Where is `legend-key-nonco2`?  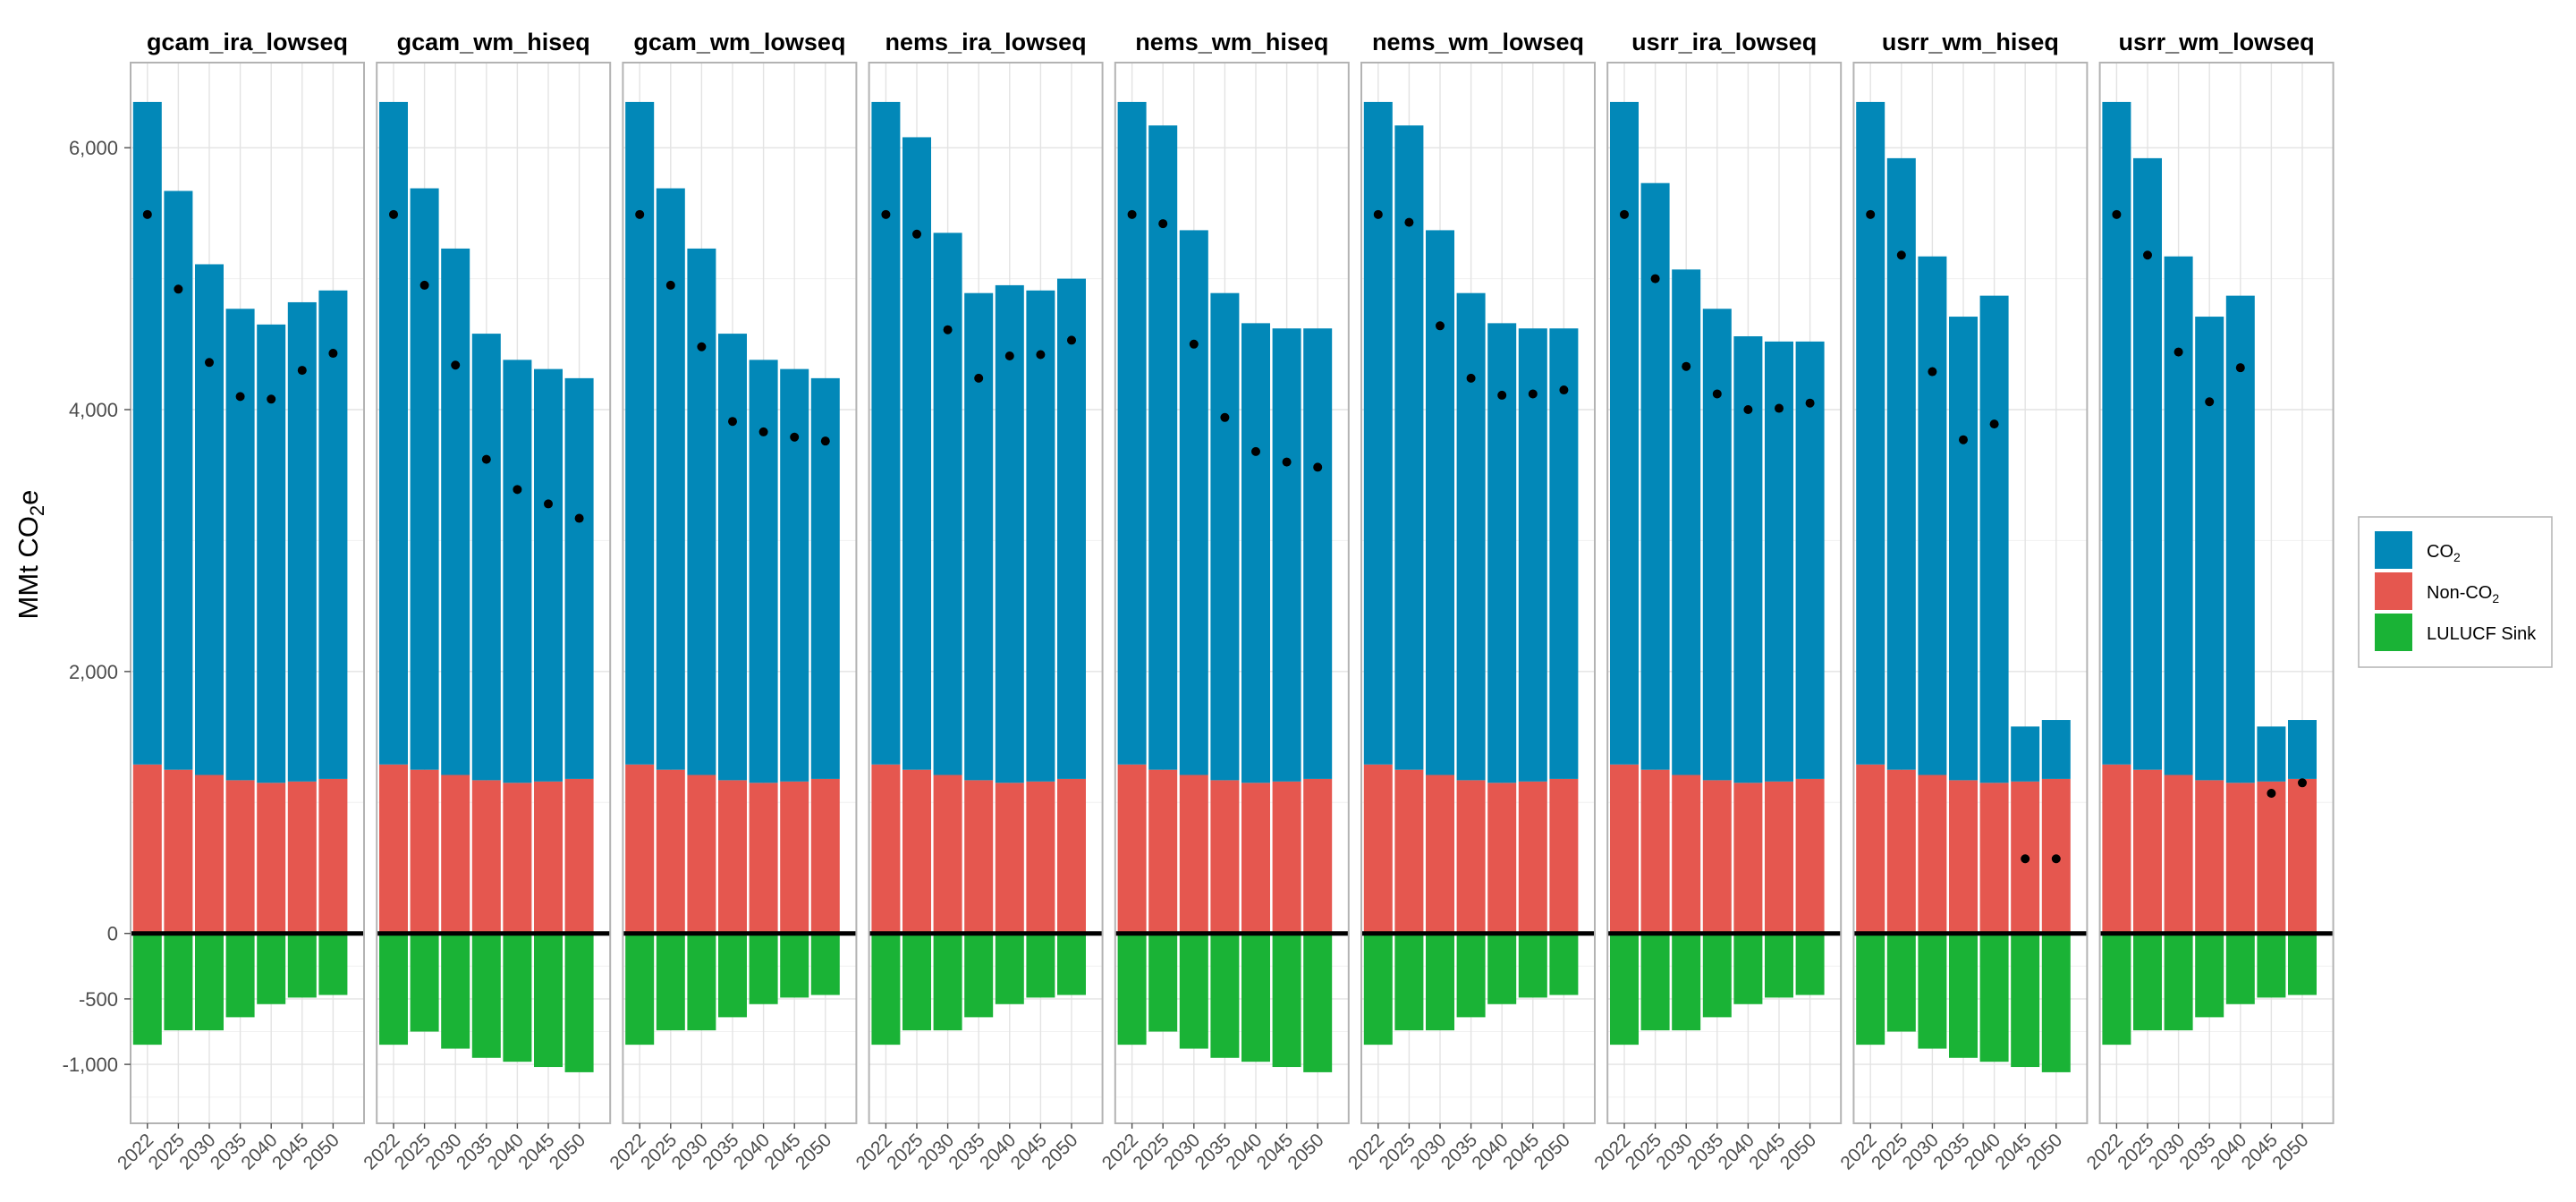
legend-key-nonco2 is located at coordinates (2393, 591).